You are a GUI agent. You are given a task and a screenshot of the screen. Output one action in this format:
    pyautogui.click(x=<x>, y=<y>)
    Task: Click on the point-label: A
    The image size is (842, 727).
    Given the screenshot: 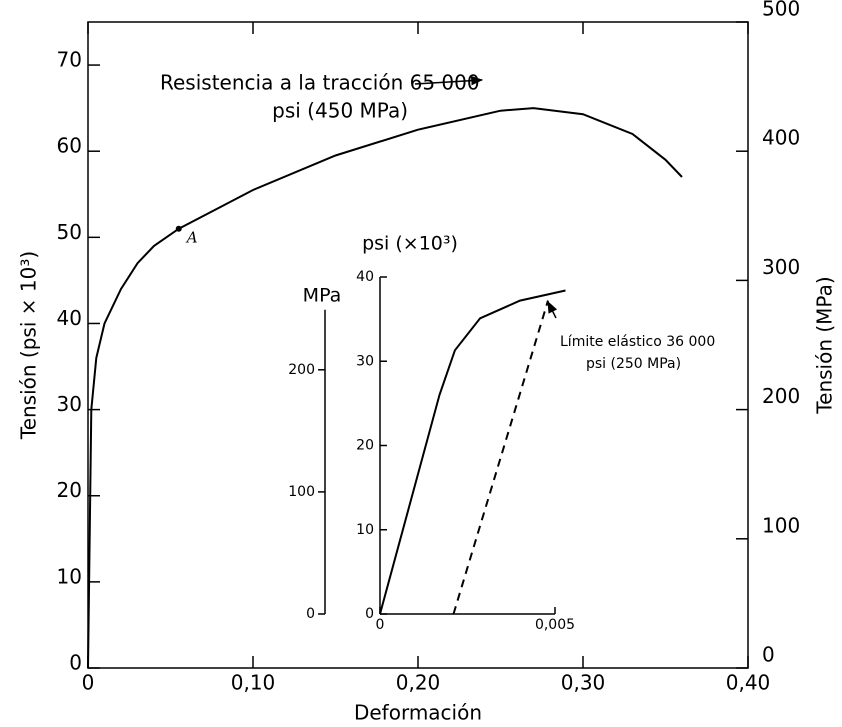 What is the action you would take?
    pyautogui.click(x=191, y=238)
    